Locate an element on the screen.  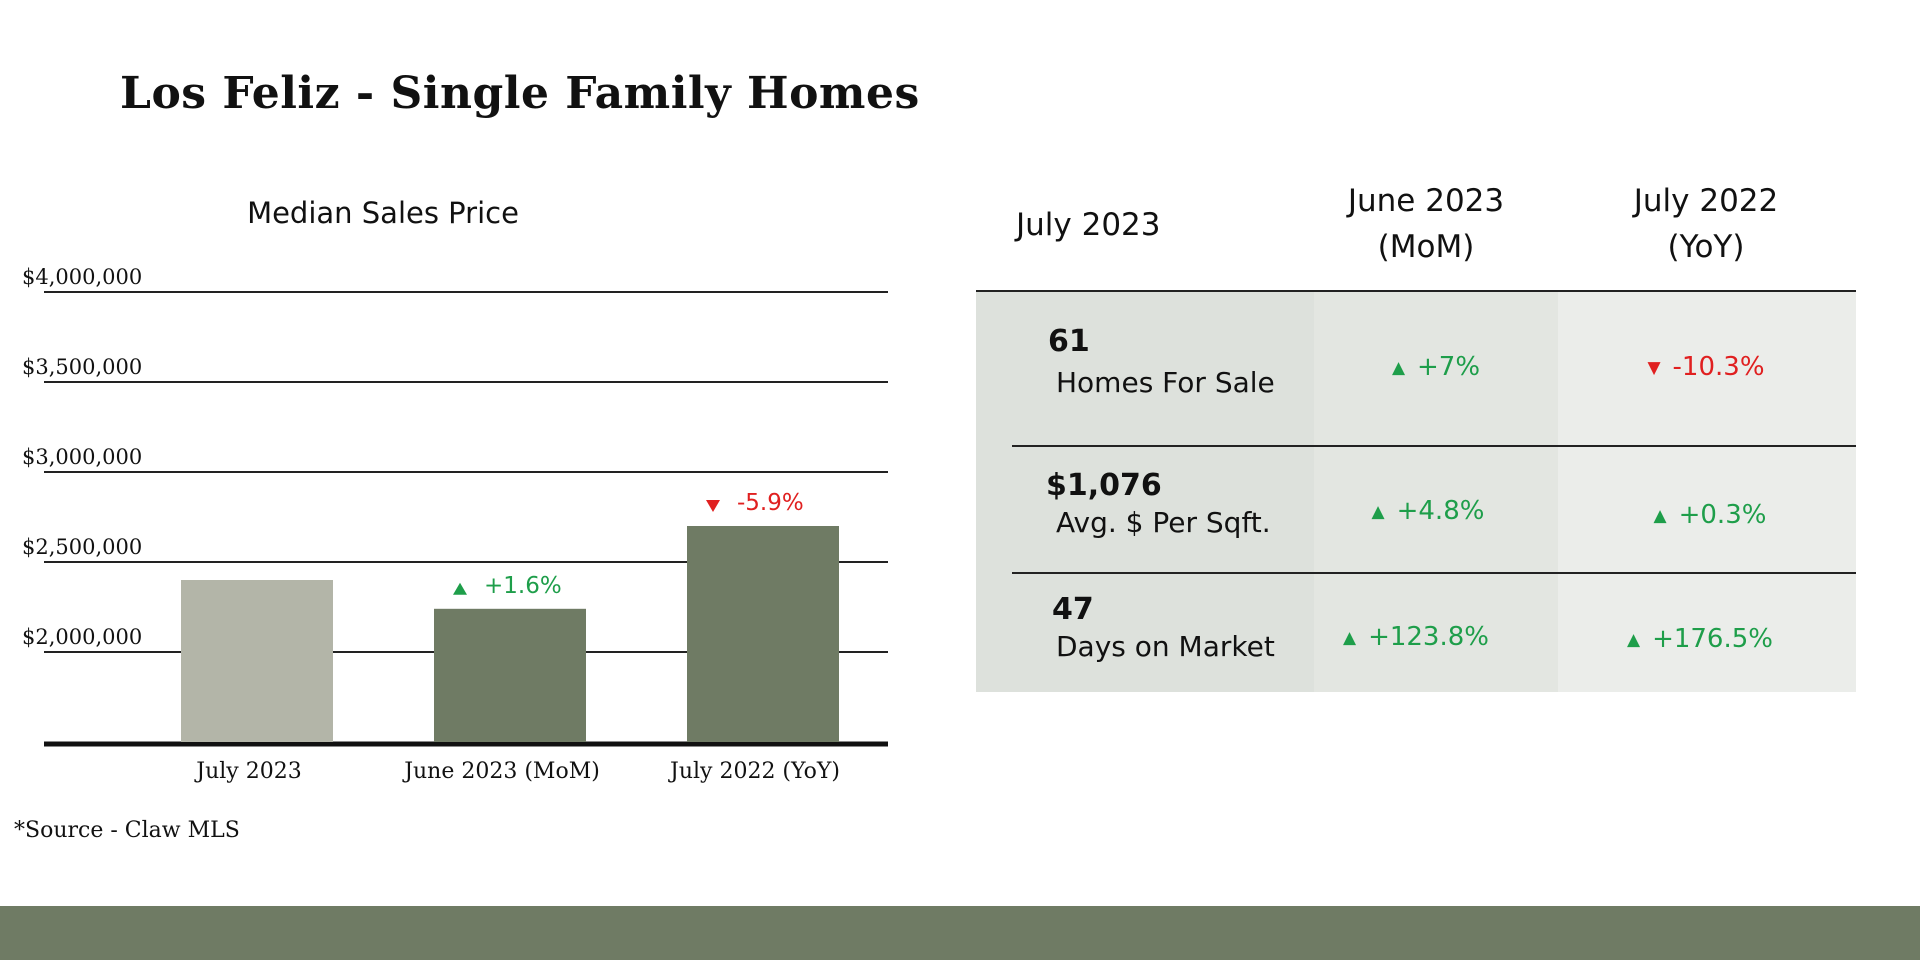
metric-value-homes-for-sale: 61 is located at coordinates (1069, 341).